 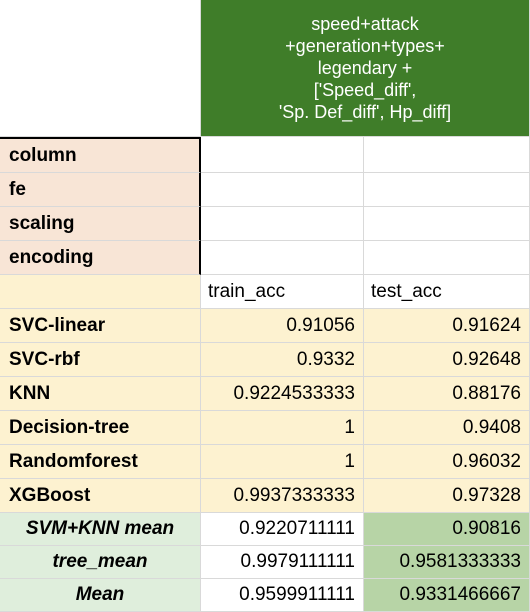 I want to click on model-name-xgboost: XGBoost, so click(x=100, y=496).